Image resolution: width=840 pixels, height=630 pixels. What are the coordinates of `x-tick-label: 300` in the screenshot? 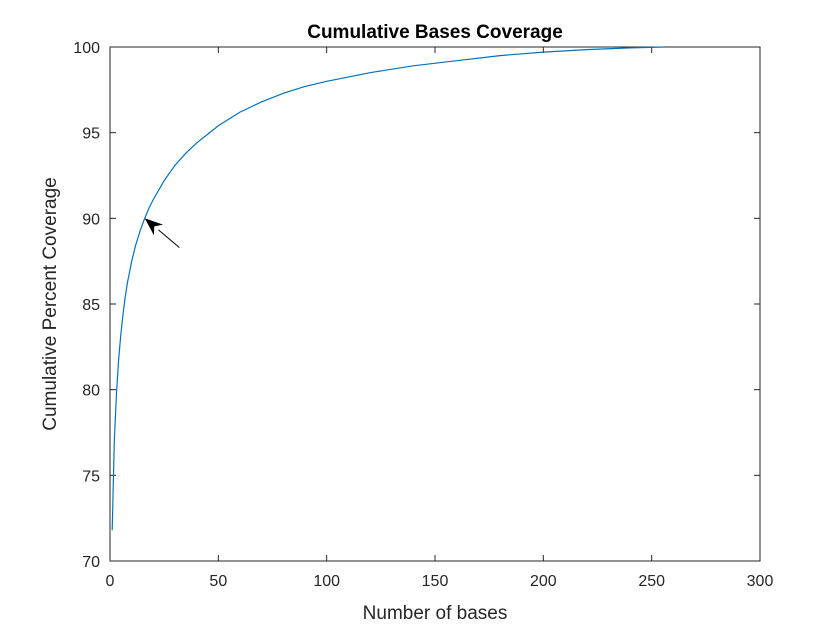 It's located at (760, 581).